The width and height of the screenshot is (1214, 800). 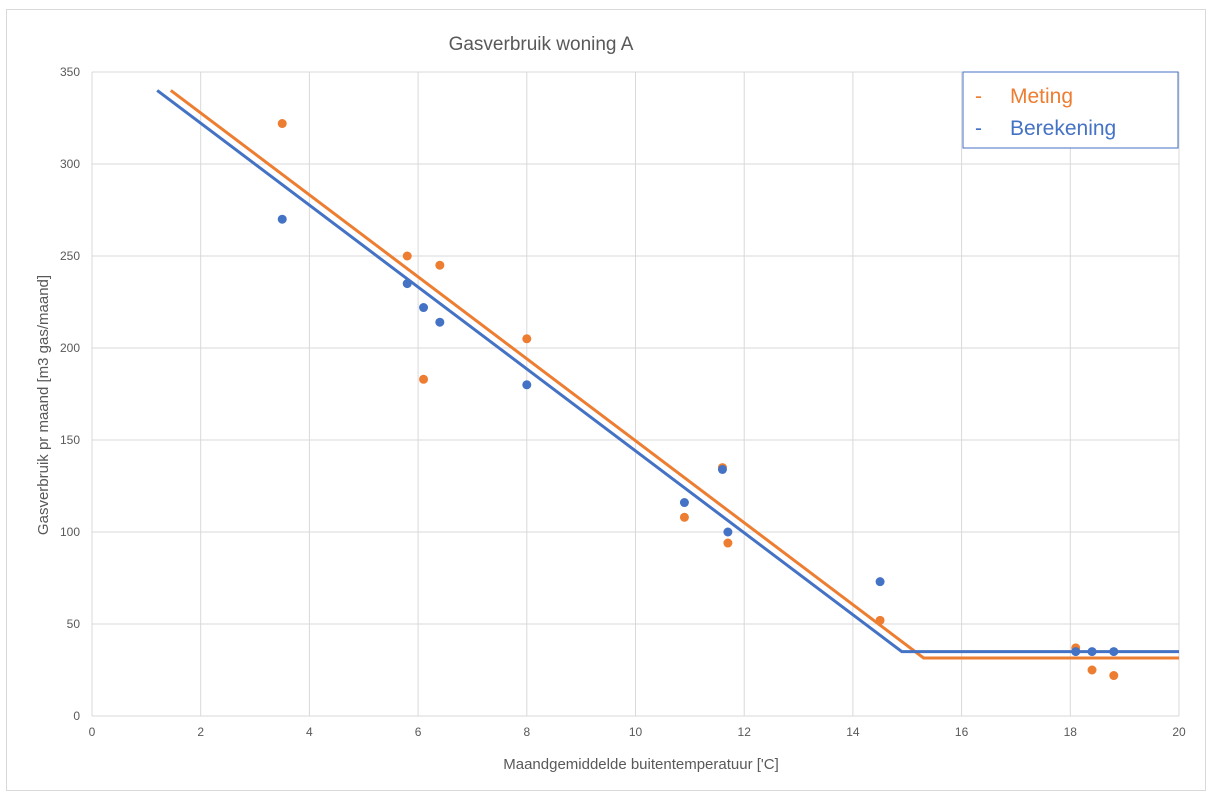 I want to click on legend: - Meting - Berekening, so click(x=1070, y=110).